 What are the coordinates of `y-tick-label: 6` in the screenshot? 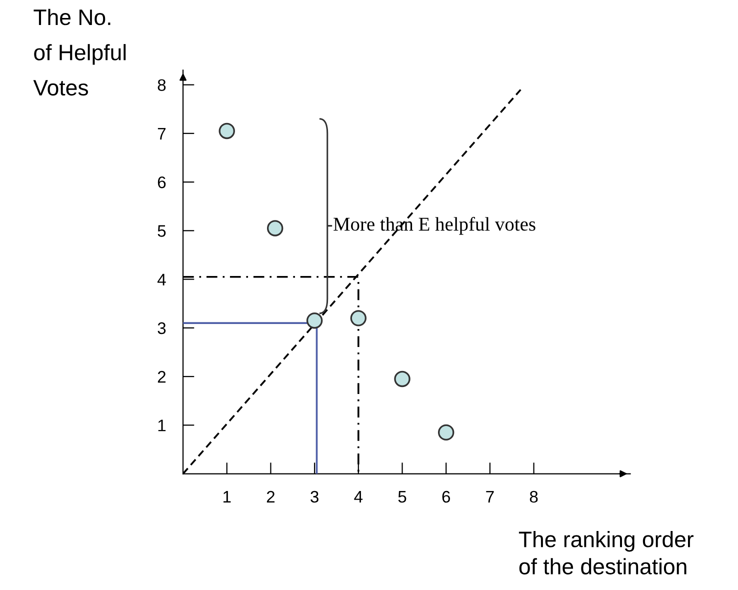 It's located at (162, 182).